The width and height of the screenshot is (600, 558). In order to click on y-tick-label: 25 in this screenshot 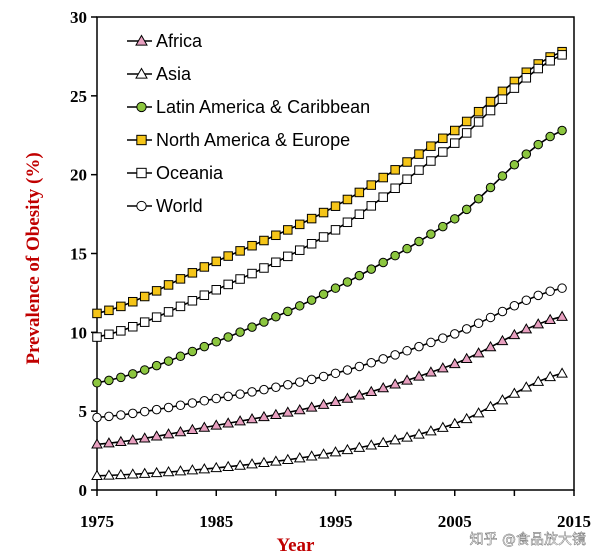, I will do `click(78, 96)`.